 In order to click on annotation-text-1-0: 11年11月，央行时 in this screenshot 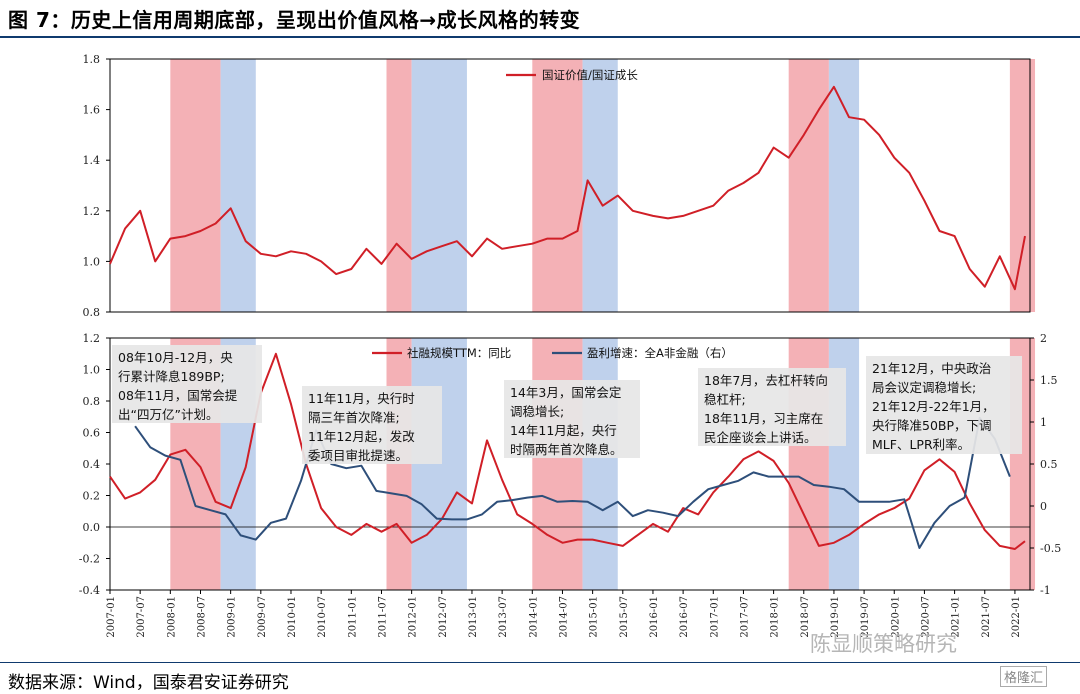, I will do `click(361, 398)`.